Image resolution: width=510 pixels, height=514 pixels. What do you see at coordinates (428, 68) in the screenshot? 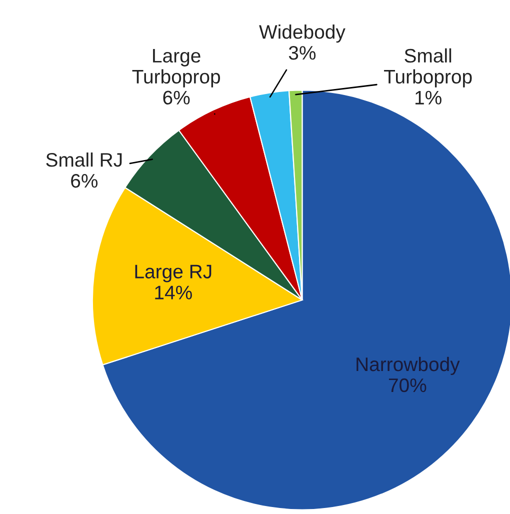
I see `slice-label: Small Turboprop` at bounding box center [428, 68].